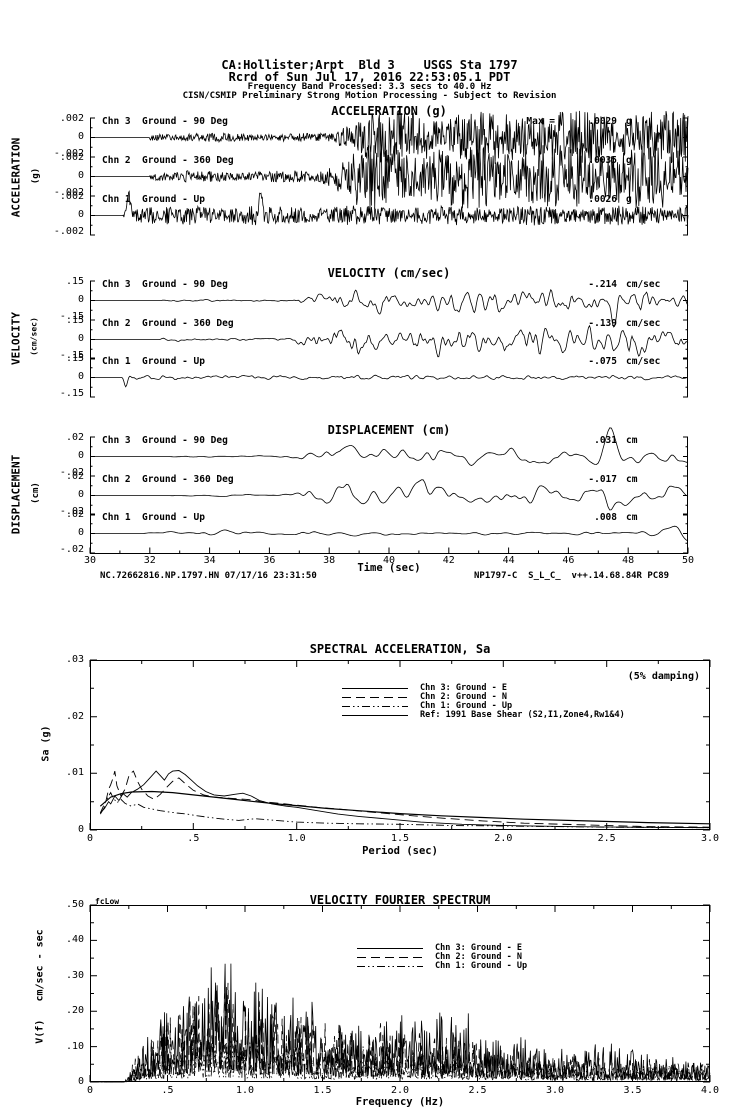  Describe the element at coordinates (688, 560) in the screenshot. I see `time-tick-label: 50` at that location.